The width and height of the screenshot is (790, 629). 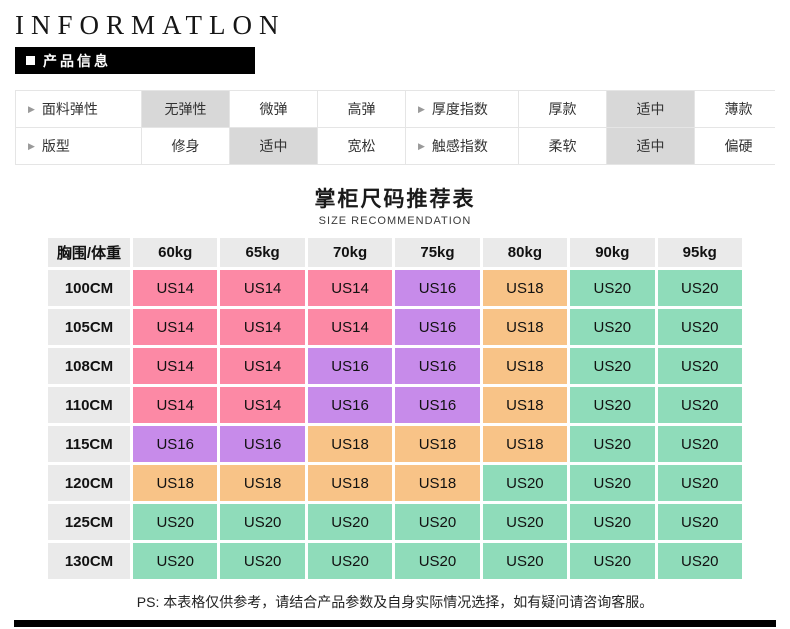 I want to click on size-table-row: 105CM US14 US14 US14 US16 US18 US20 US20, so click(x=395, y=327).